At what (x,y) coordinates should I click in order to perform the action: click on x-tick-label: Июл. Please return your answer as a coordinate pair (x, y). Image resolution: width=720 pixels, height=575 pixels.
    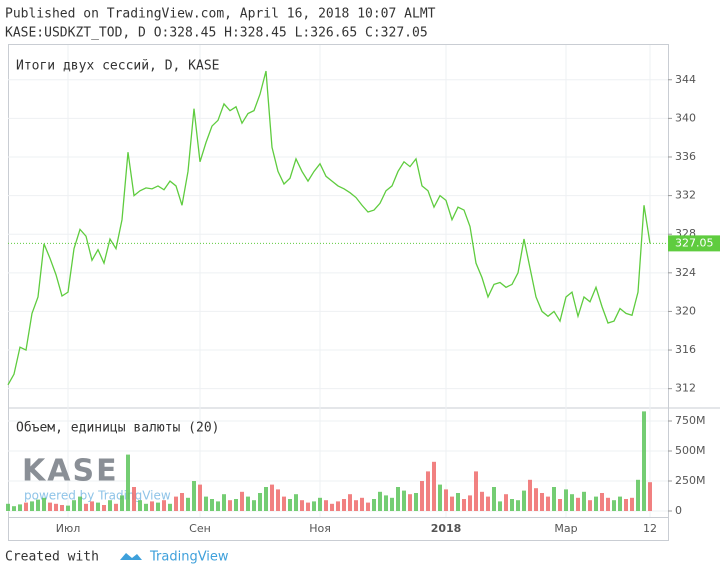
    Looking at the image, I should click on (68, 528).